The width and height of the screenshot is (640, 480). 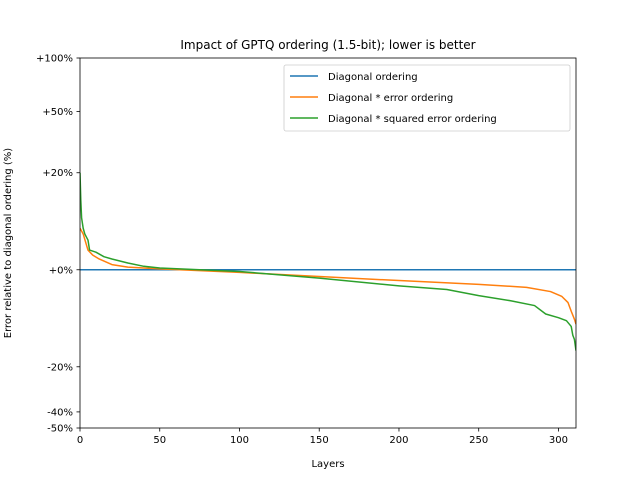 I want to click on x-tick-label: 0, so click(x=80, y=440).